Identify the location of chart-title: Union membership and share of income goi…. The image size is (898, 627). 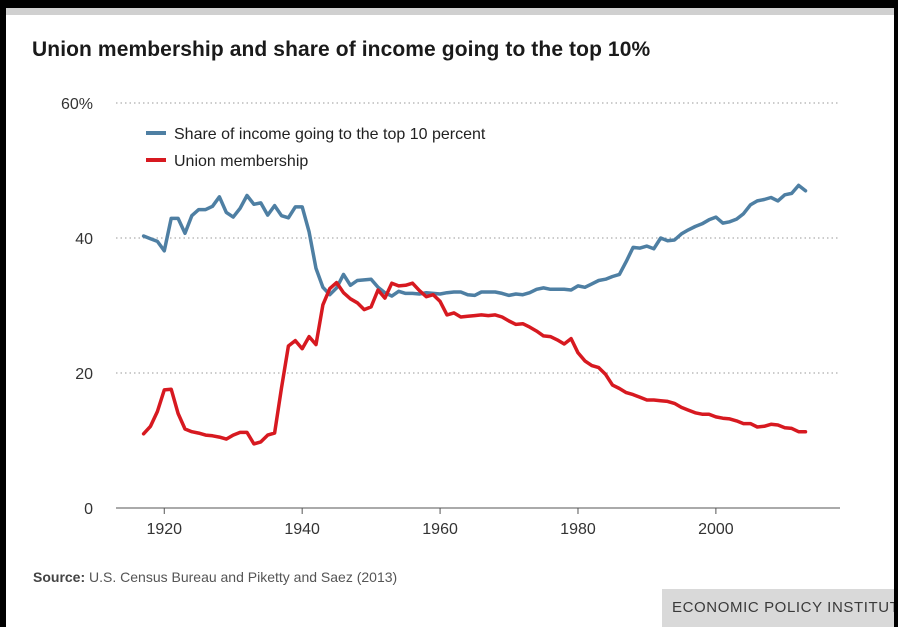
(341, 49).